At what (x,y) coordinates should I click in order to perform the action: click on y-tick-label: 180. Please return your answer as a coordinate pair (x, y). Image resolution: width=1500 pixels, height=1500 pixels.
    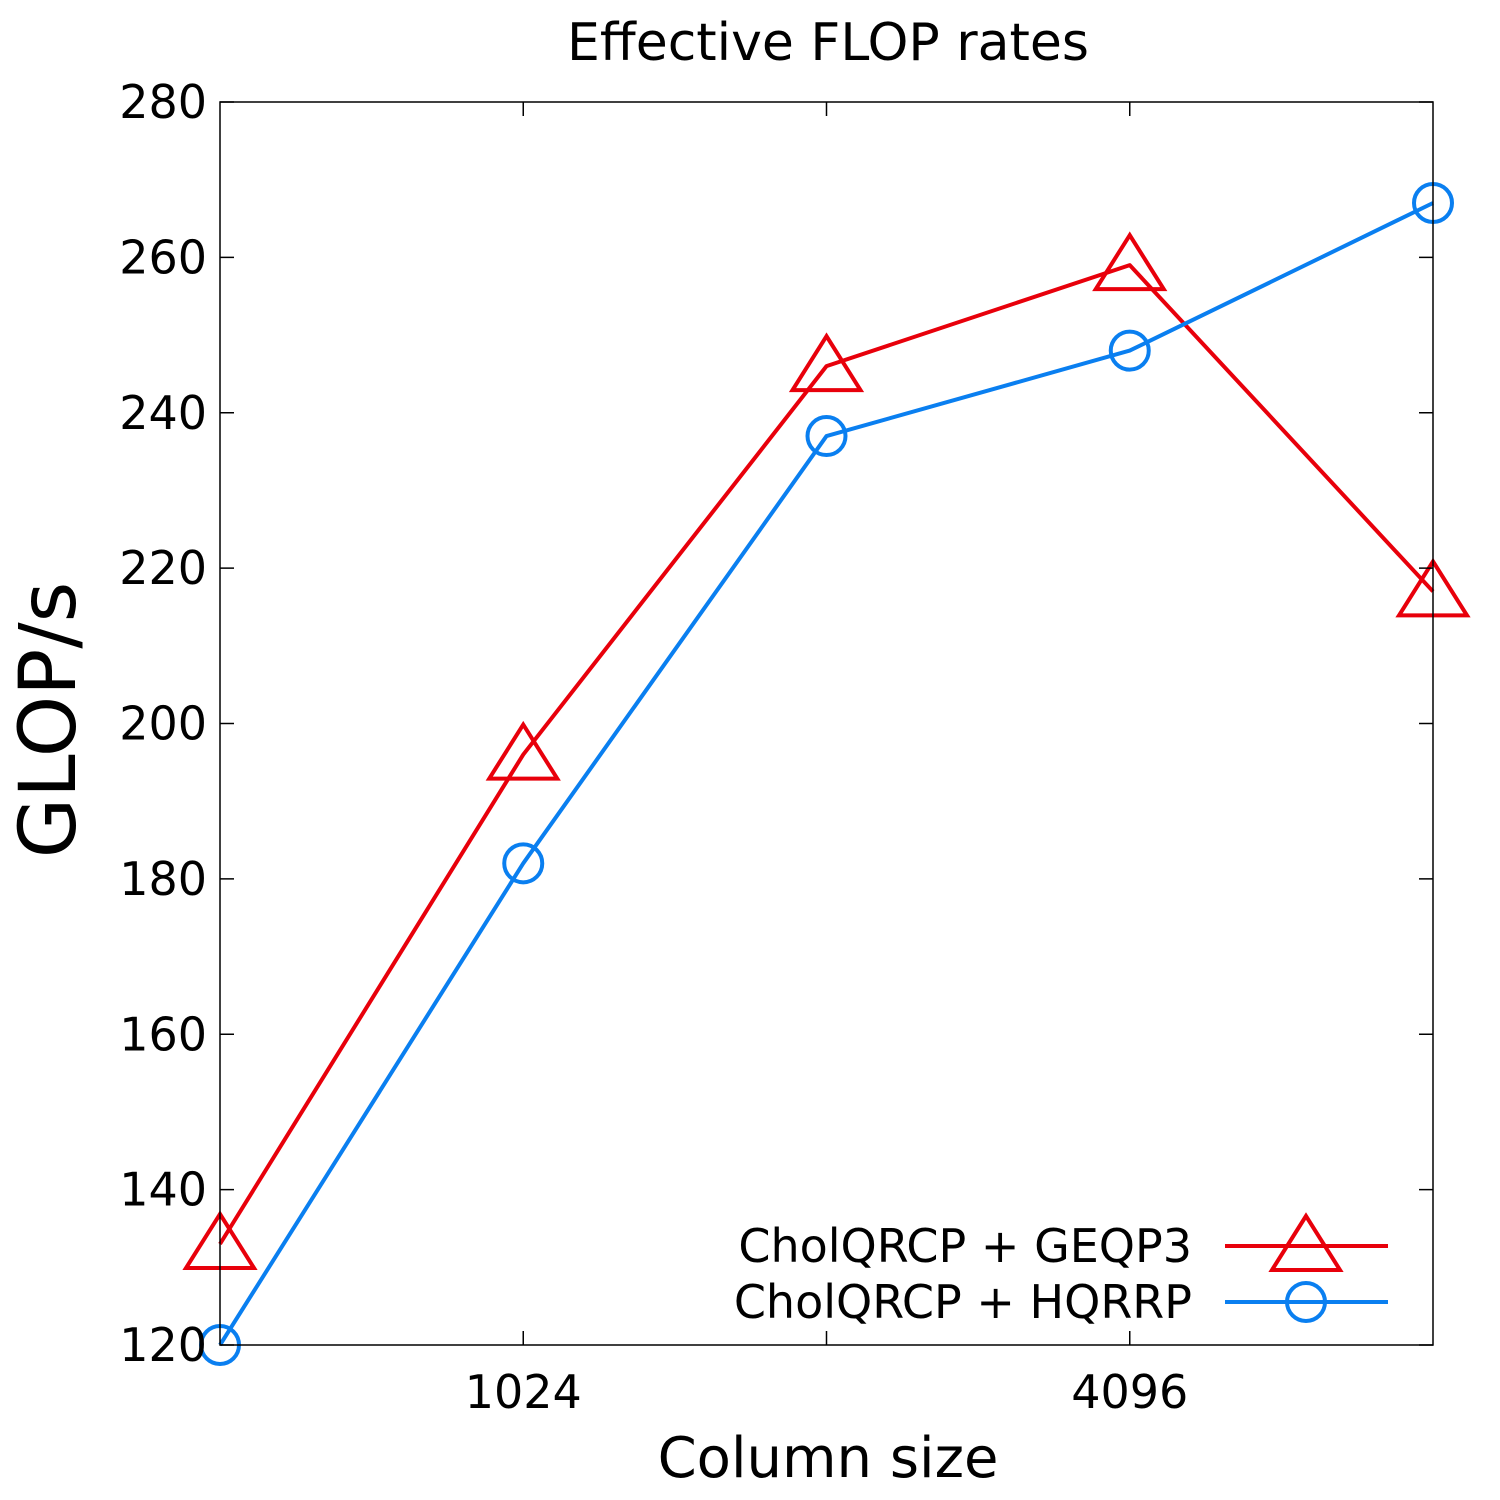
    Looking at the image, I should click on (163, 879).